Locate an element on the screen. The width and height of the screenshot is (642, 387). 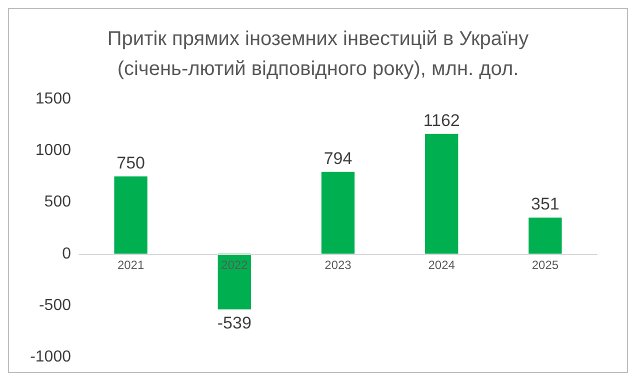
y-tick-label: 0 is located at coordinates (67, 253).